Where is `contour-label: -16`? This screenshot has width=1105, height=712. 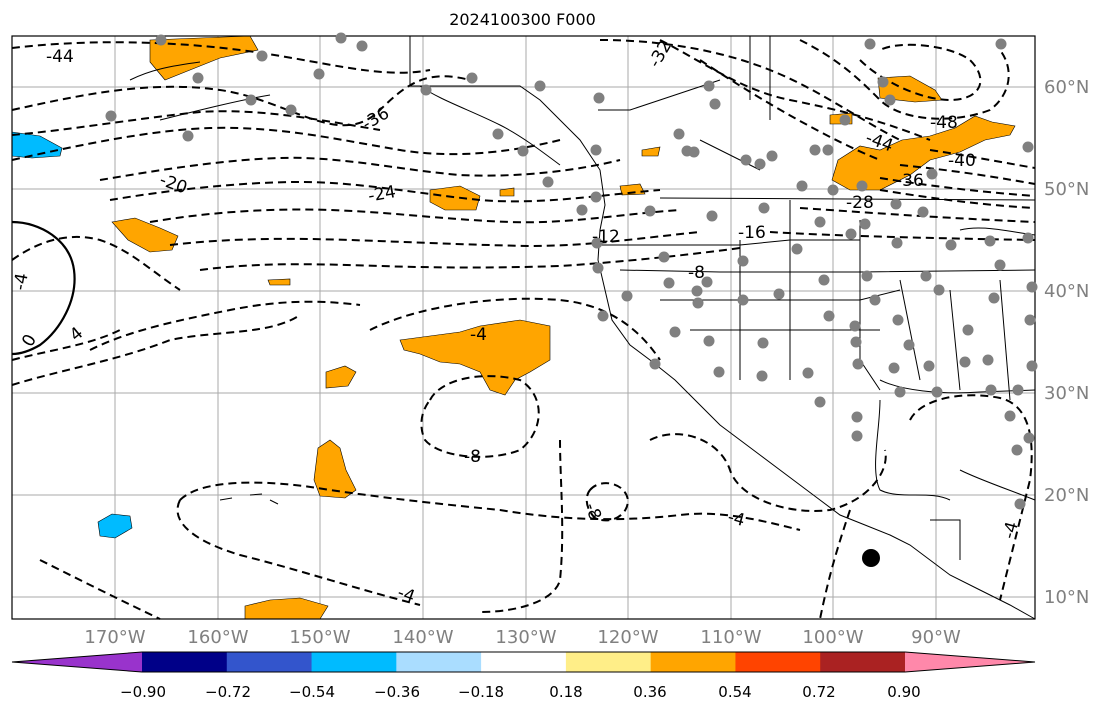 contour-label: -16 is located at coordinates (752, 233).